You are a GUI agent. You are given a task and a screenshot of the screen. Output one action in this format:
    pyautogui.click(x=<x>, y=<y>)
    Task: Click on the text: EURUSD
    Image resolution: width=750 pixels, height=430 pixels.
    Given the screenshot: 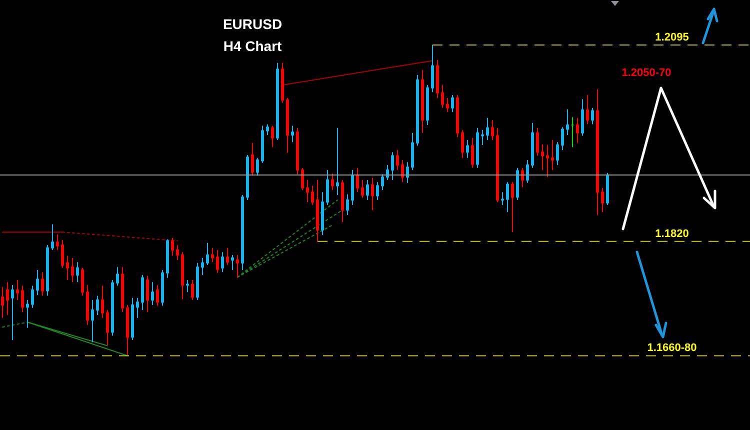 What is the action you would take?
    pyautogui.click(x=252, y=24)
    